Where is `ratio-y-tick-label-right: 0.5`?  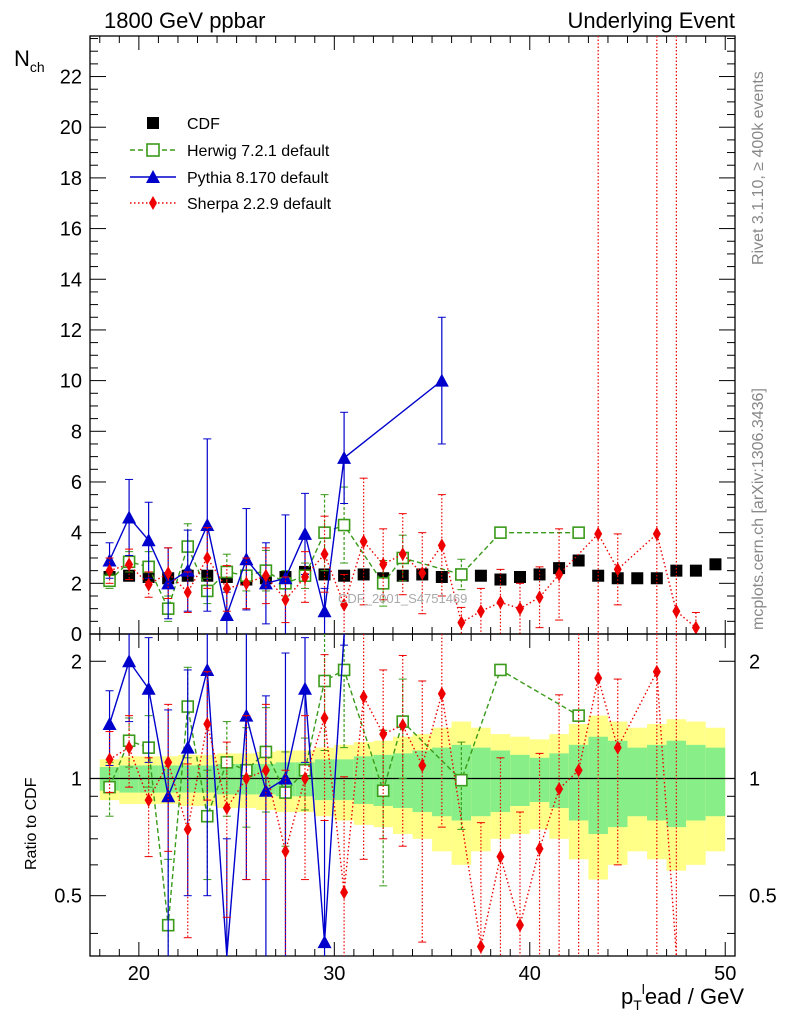 ratio-y-tick-label-right: 0.5 is located at coordinates (763, 897).